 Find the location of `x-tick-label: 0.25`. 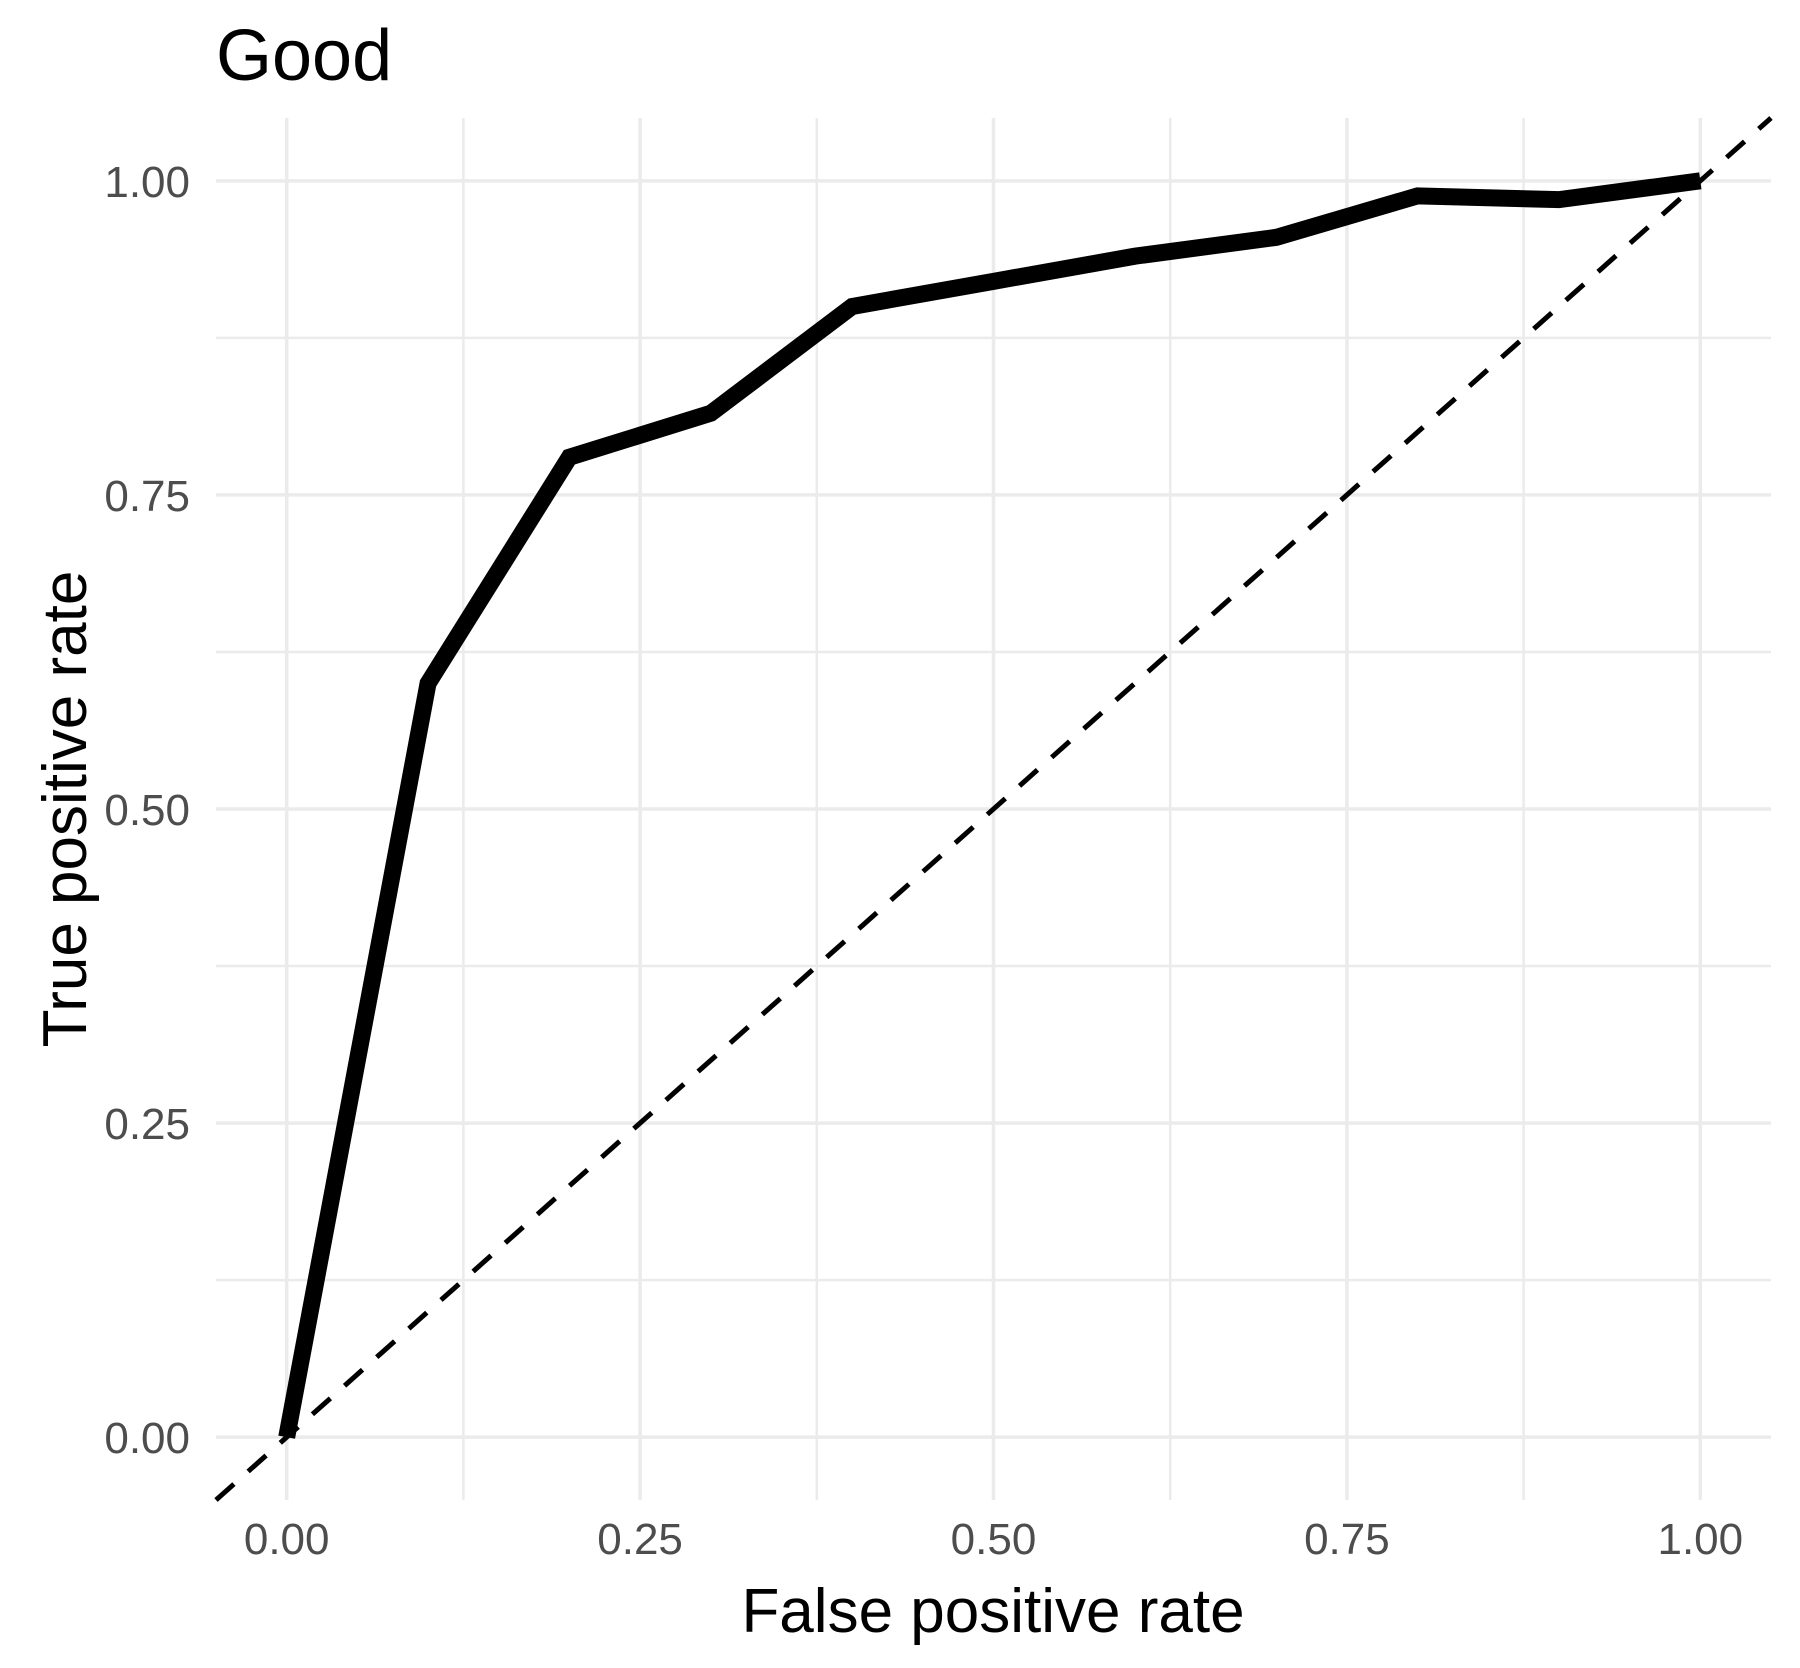

x-tick-label: 0.25 is located at coordinates (640, 1539).